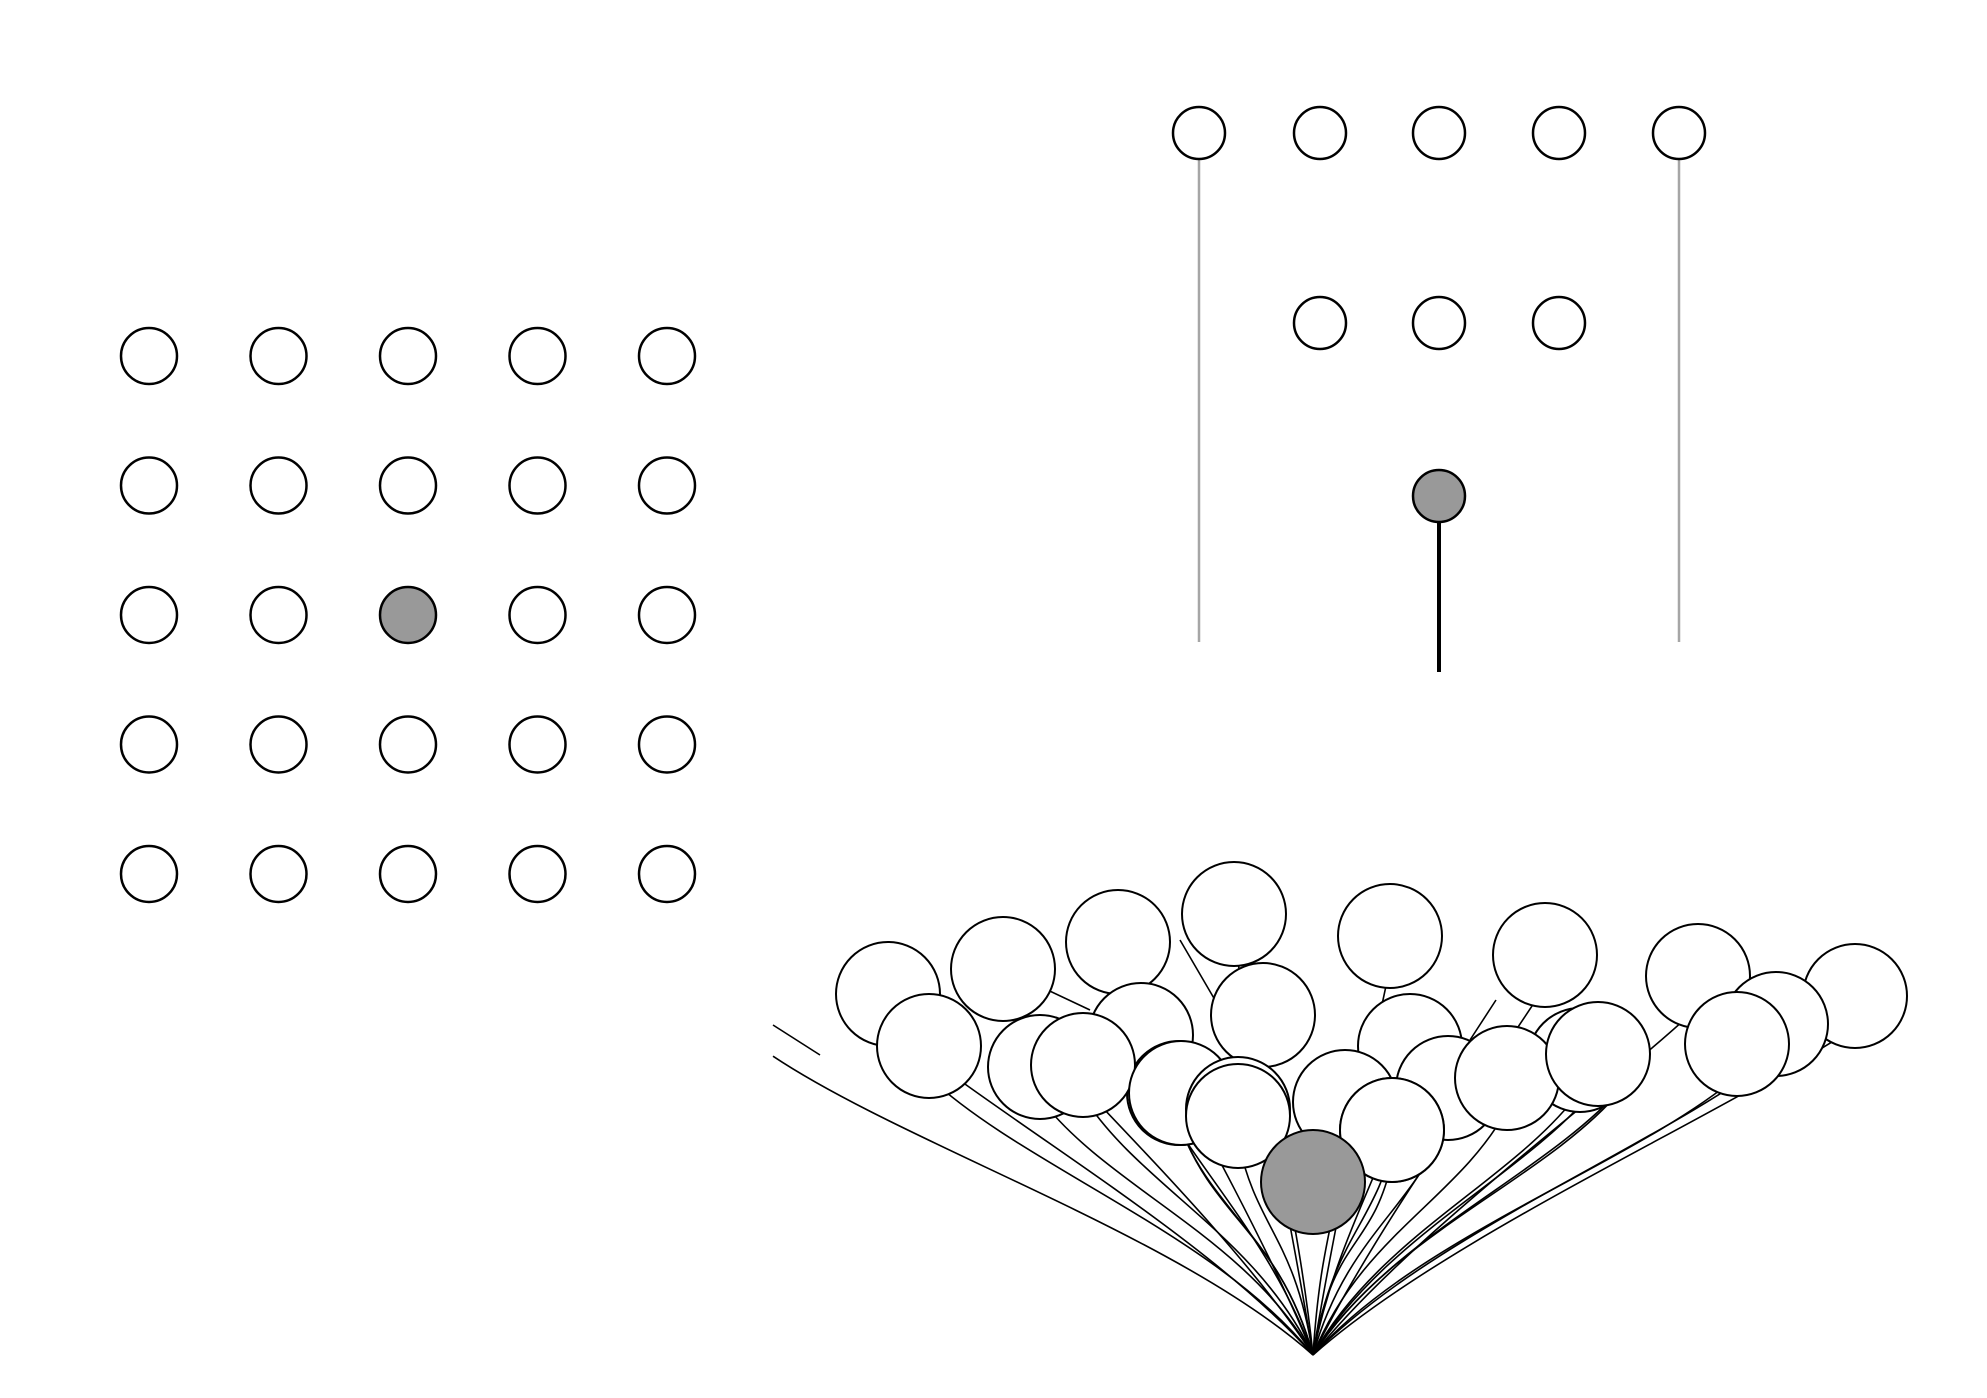  I want to click on grid-panel, so click(408, 615).